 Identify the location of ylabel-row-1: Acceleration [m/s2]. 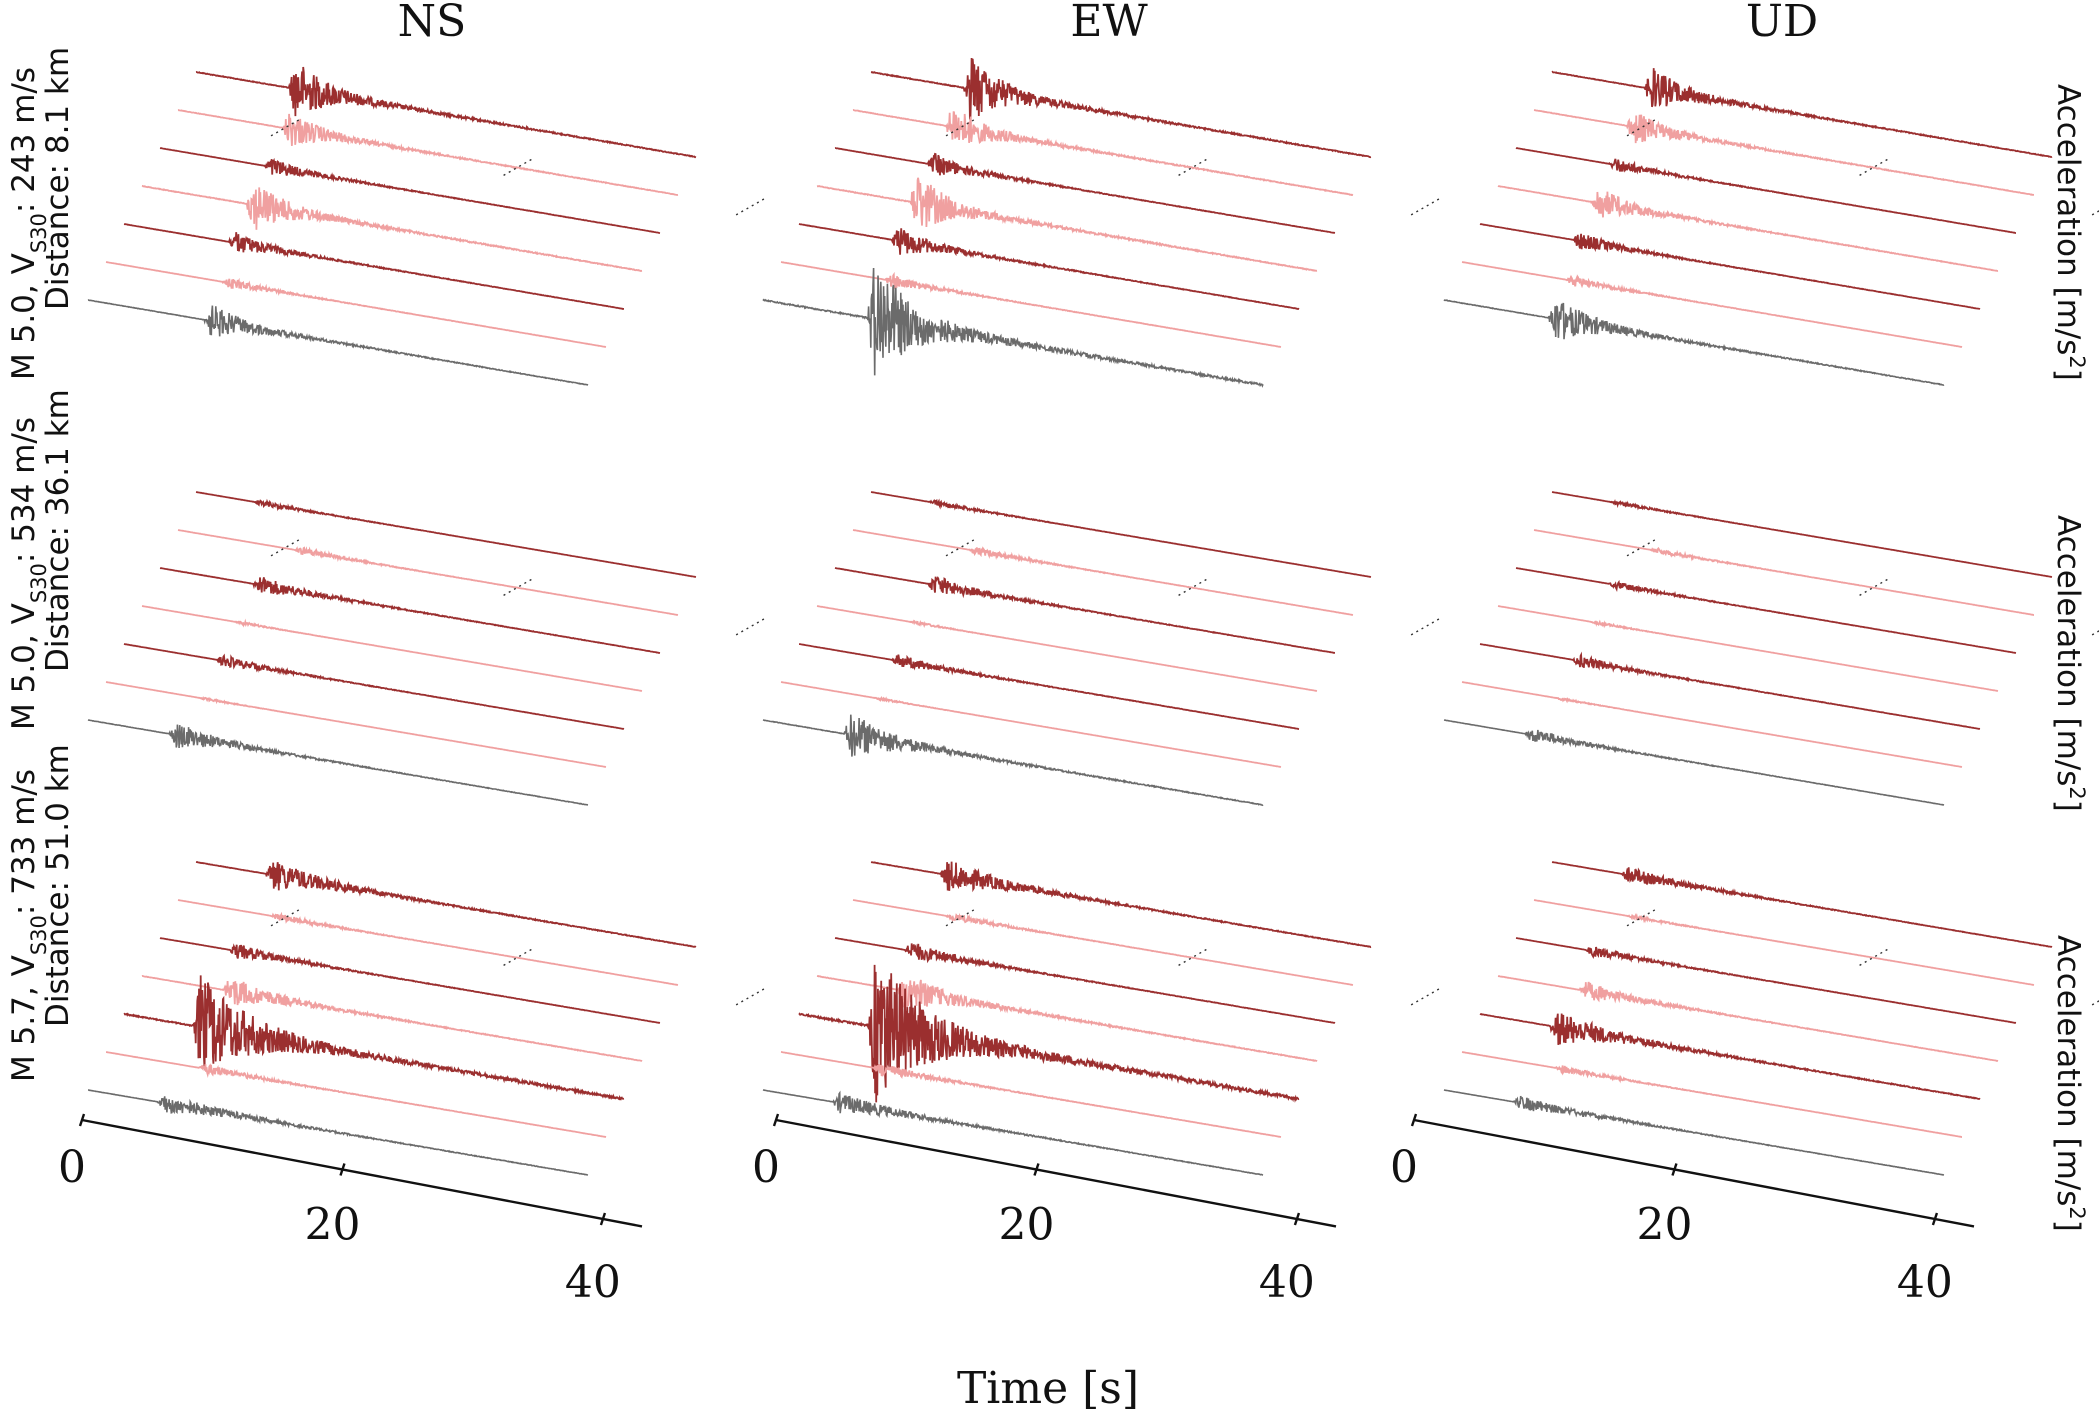
(2069, 232).